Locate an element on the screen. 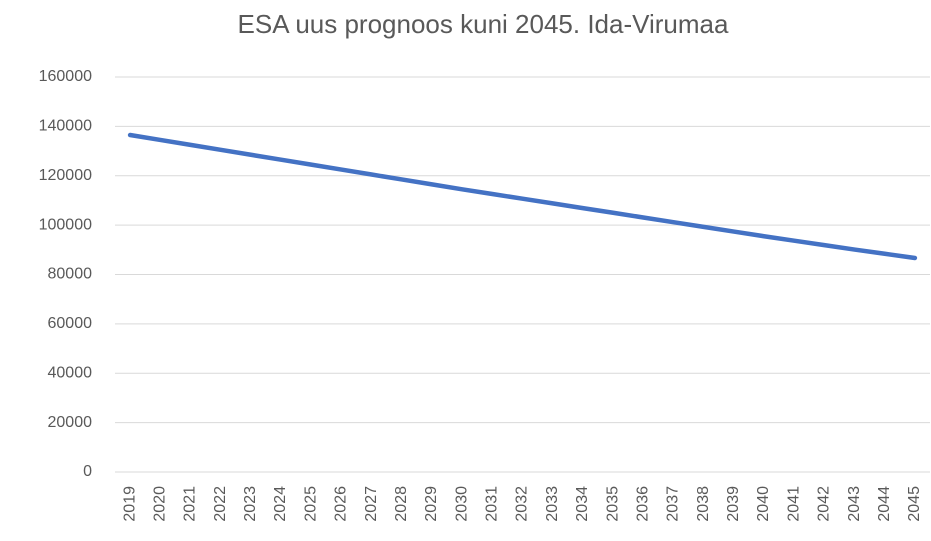  x-tick-label: 2028 is located at coordinates (401, 504).